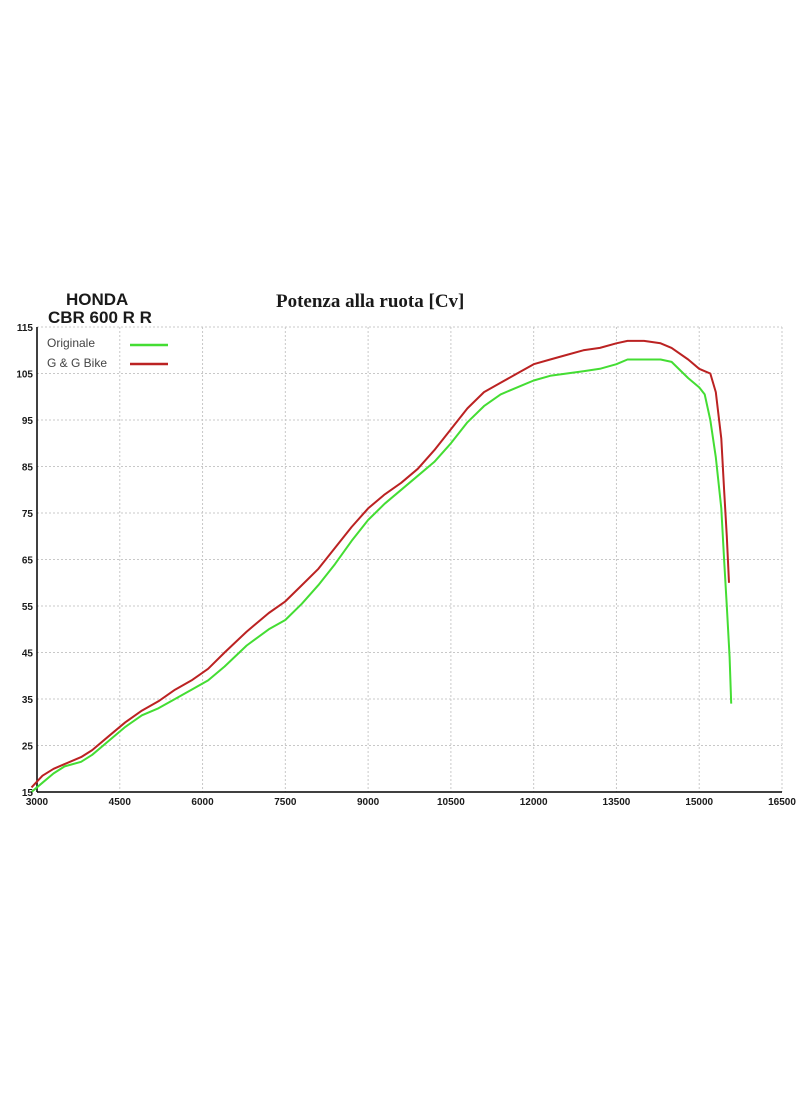 The image size is (800, 1096). Describe the element at coordinates (97, 299) in the screenshot. I see `brand-name: HONDA` at that location.